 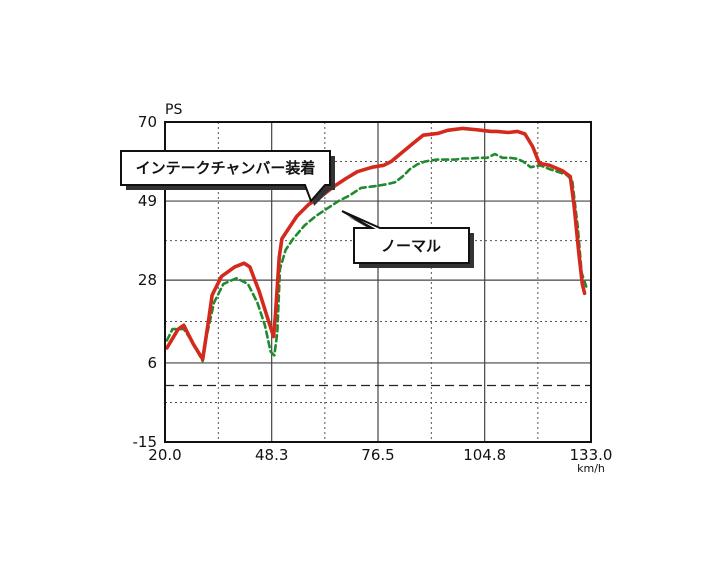 I want to click on y-tick-label: -15, so click(x=145, y=442).